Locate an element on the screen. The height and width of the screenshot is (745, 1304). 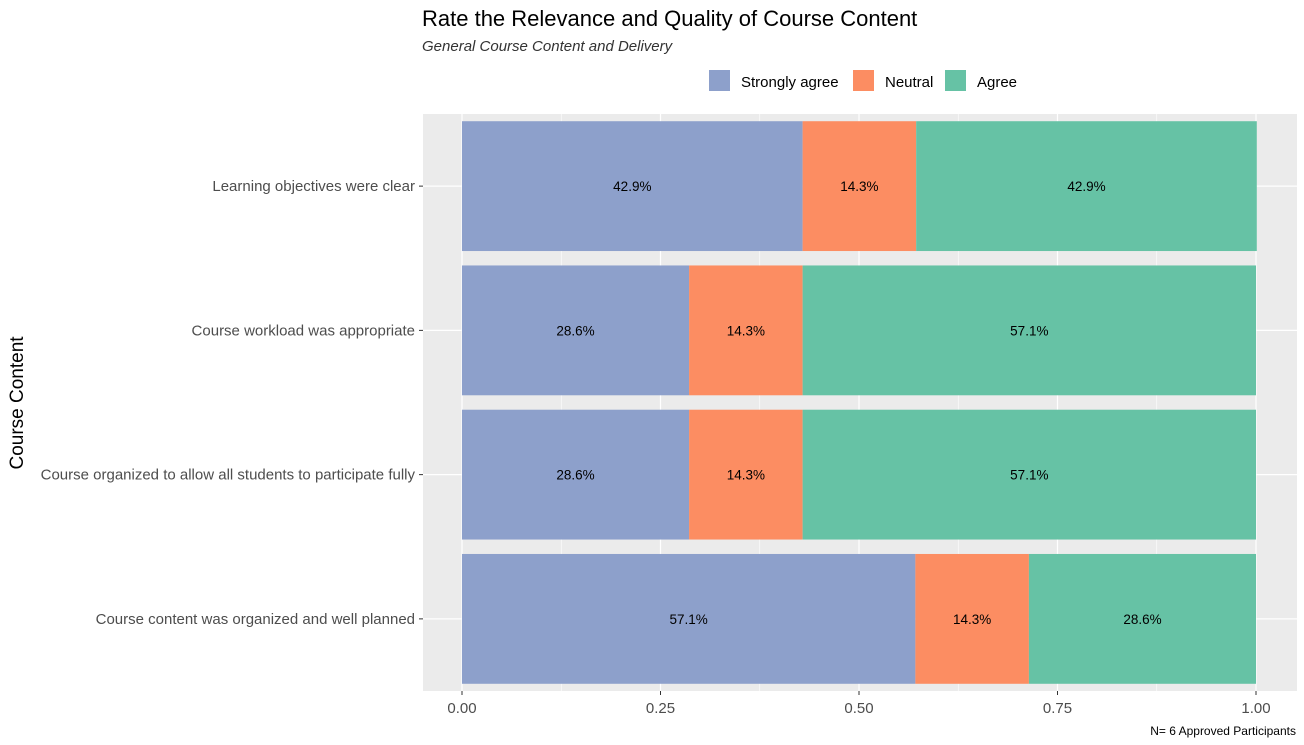
x-tick-label: 1.00 is located at coordinates (1255, 708).